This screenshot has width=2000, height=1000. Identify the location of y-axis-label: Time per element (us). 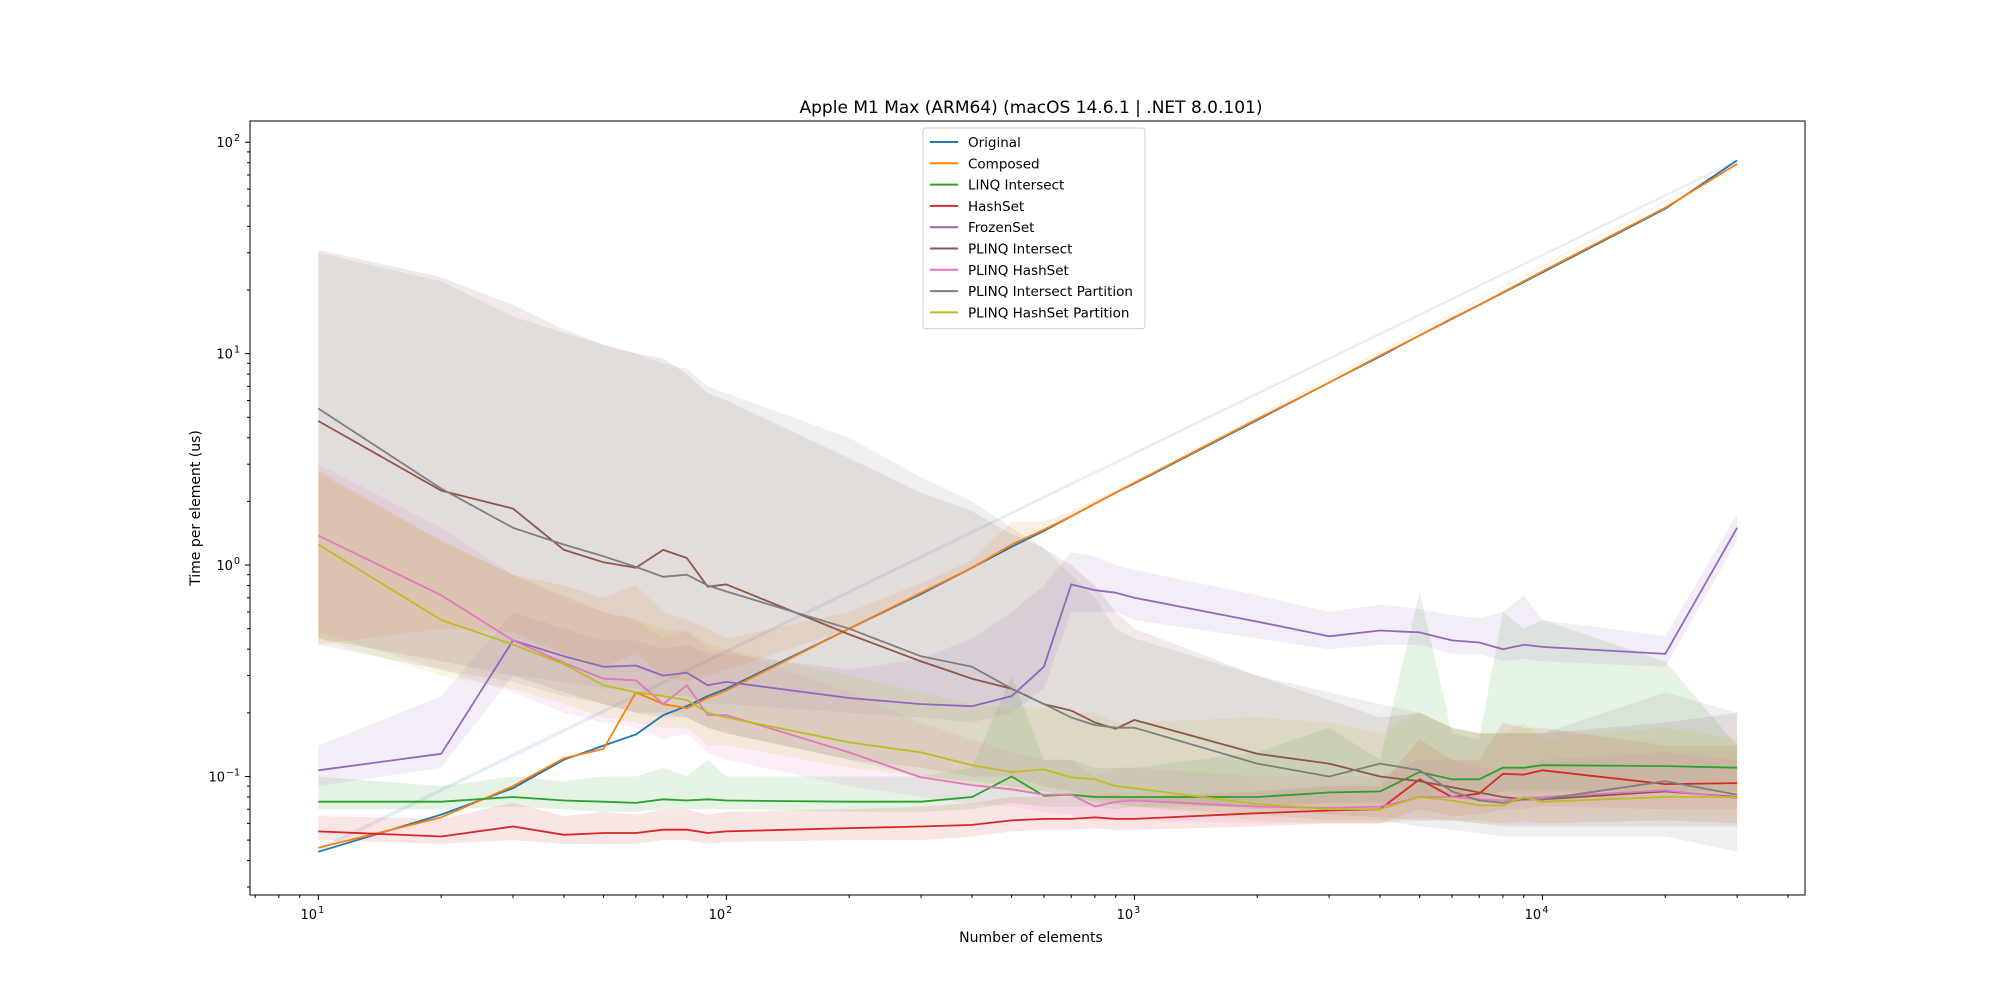
(196, 508).